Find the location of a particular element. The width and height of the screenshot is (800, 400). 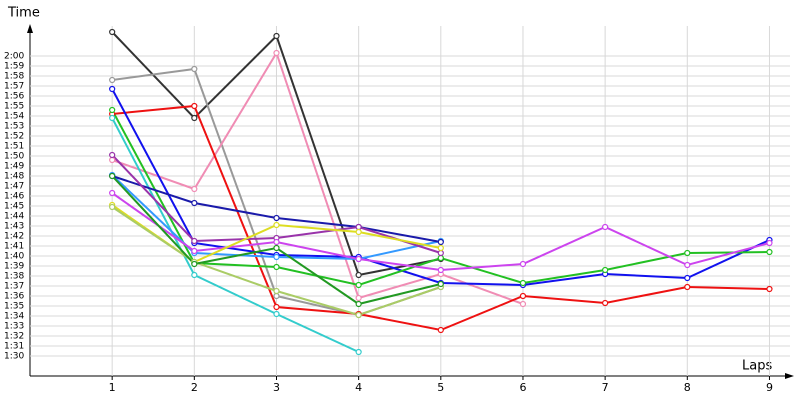

y-tick-label: 1:40 is located at coordinates (14, 257).